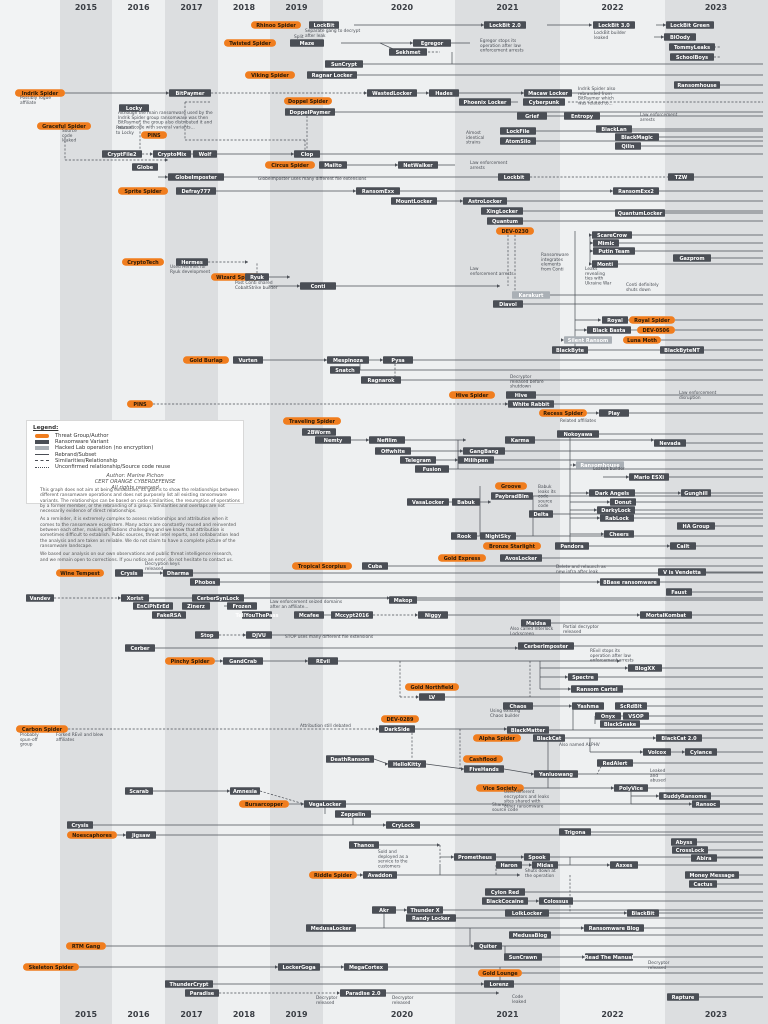 Image resolution: width=768 pixels, height=1024 pixels. What do you see at coordinates (521, 558) in the screenshot?
I see `ransomware-variant-avoslocker: AvosLocker` at bounding box center [521, 558].